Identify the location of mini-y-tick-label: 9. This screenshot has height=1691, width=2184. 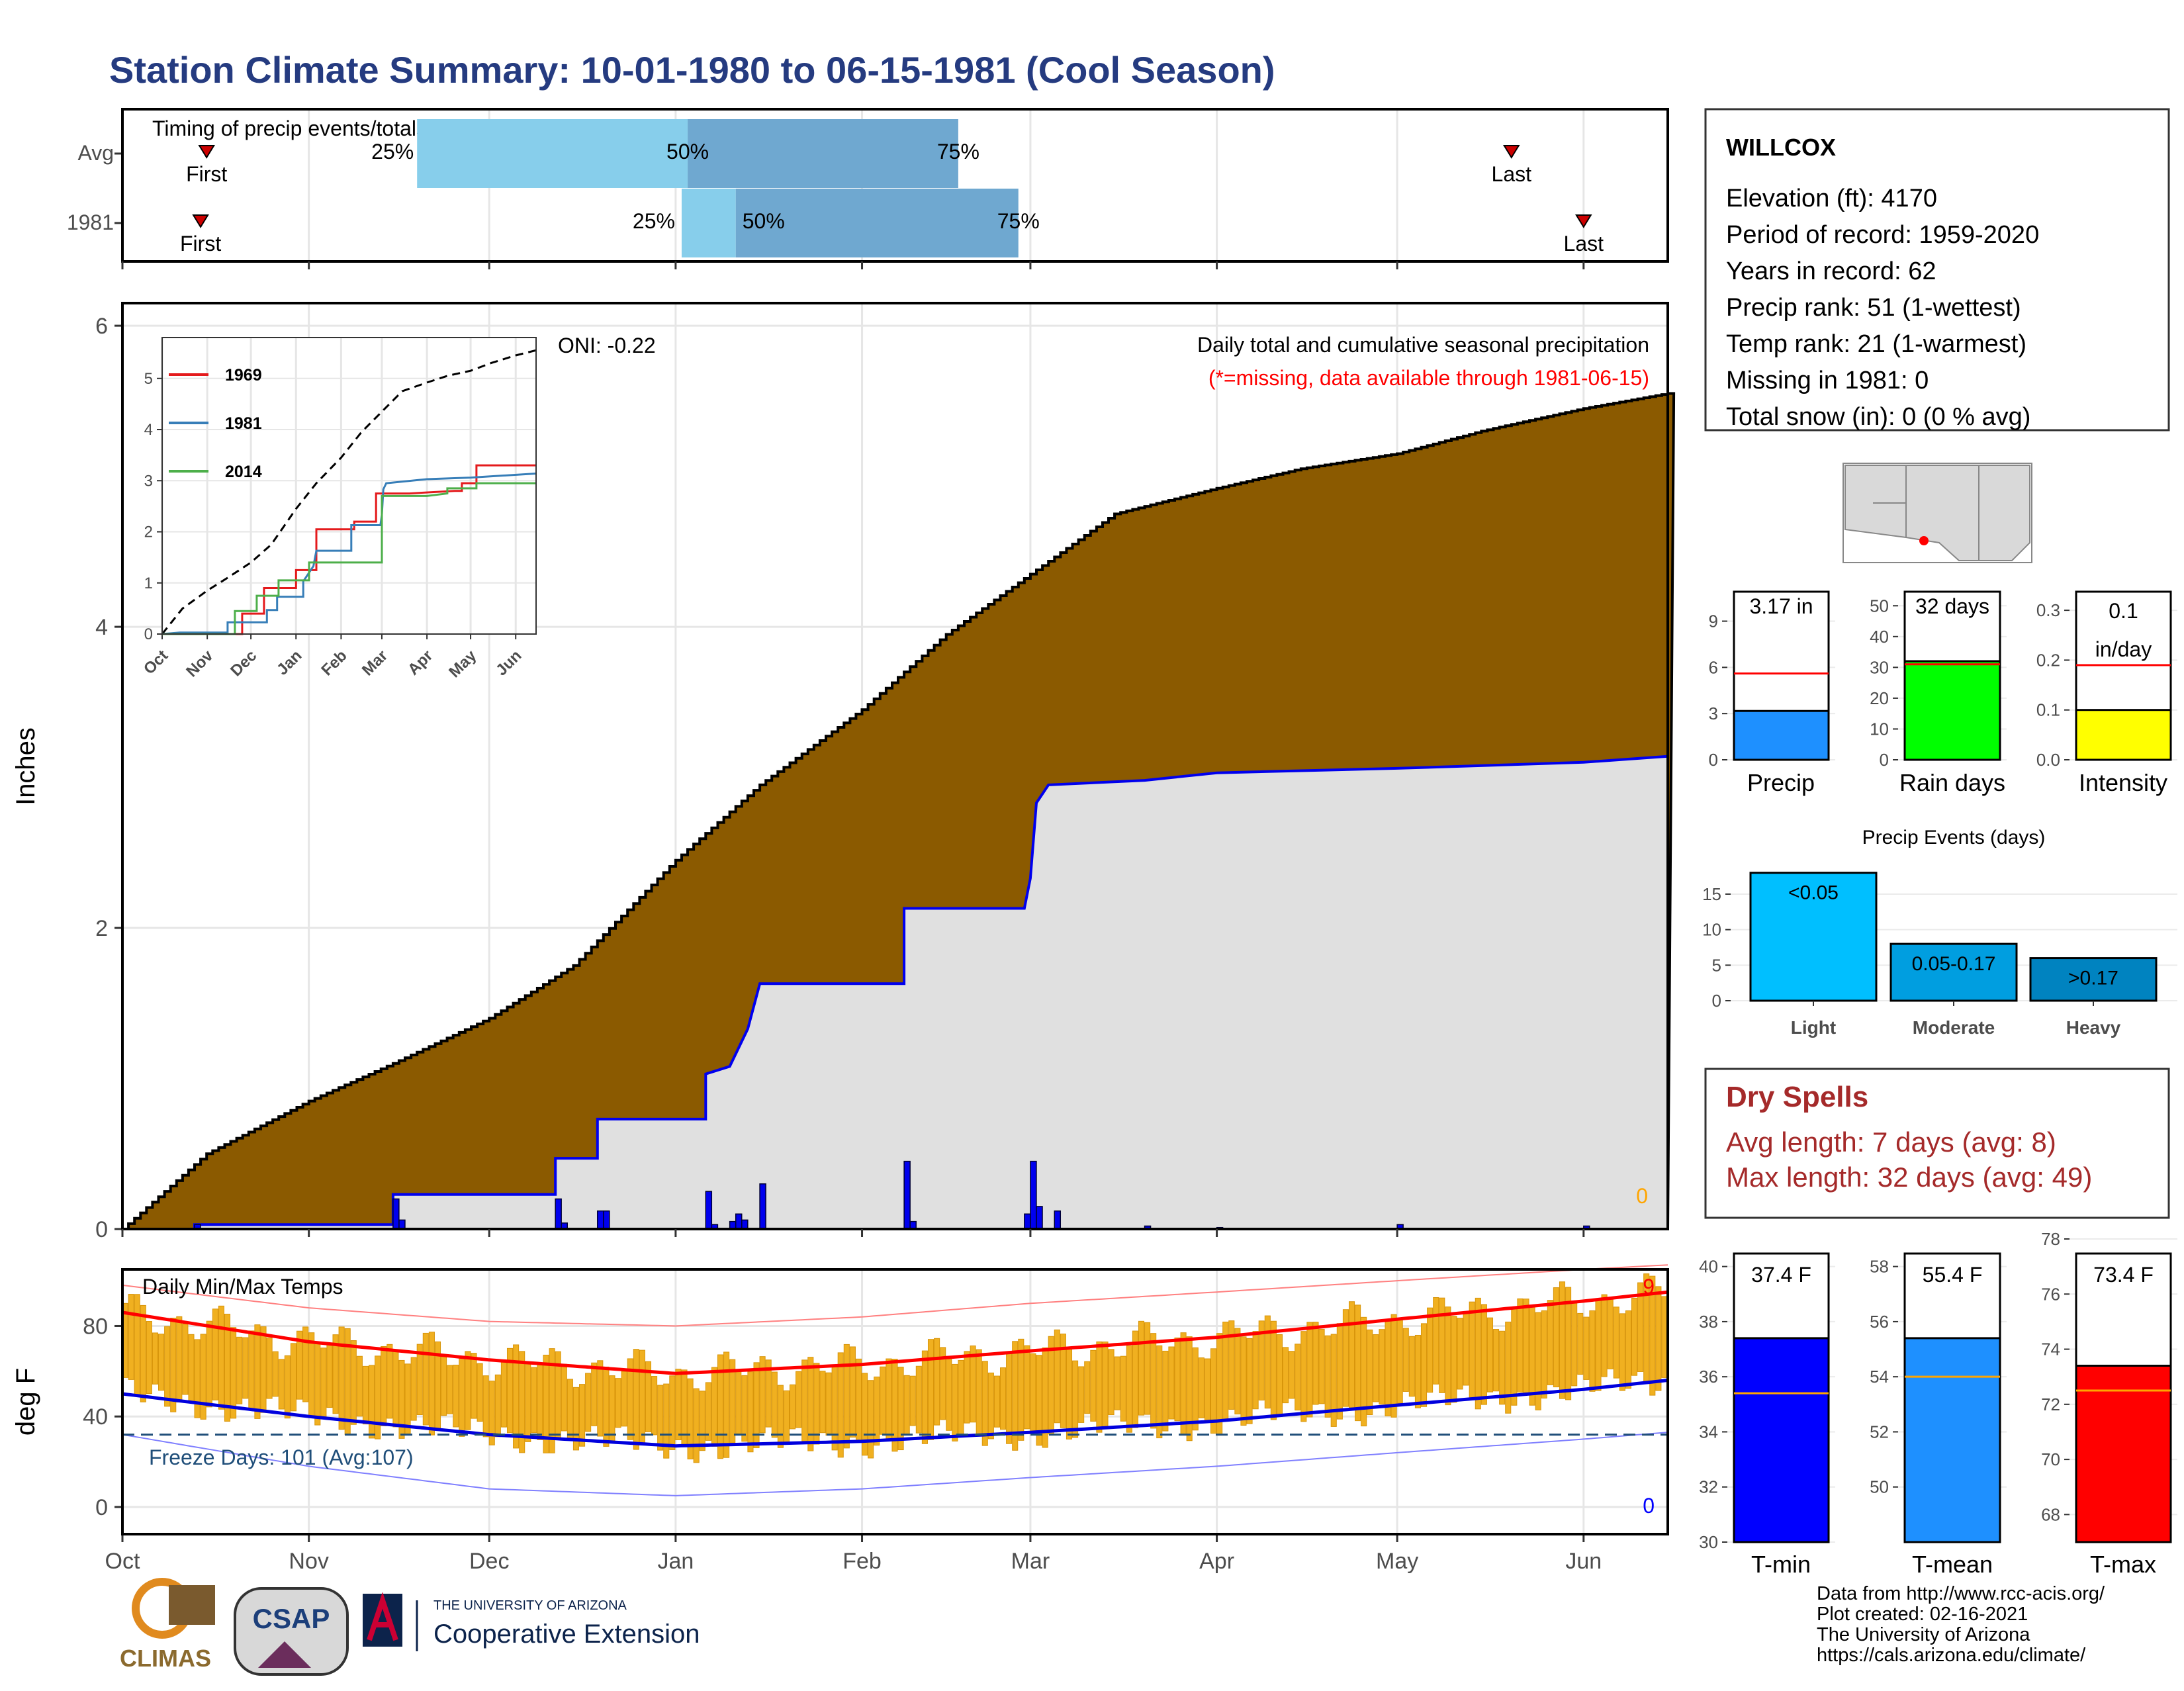
(1713, 621).